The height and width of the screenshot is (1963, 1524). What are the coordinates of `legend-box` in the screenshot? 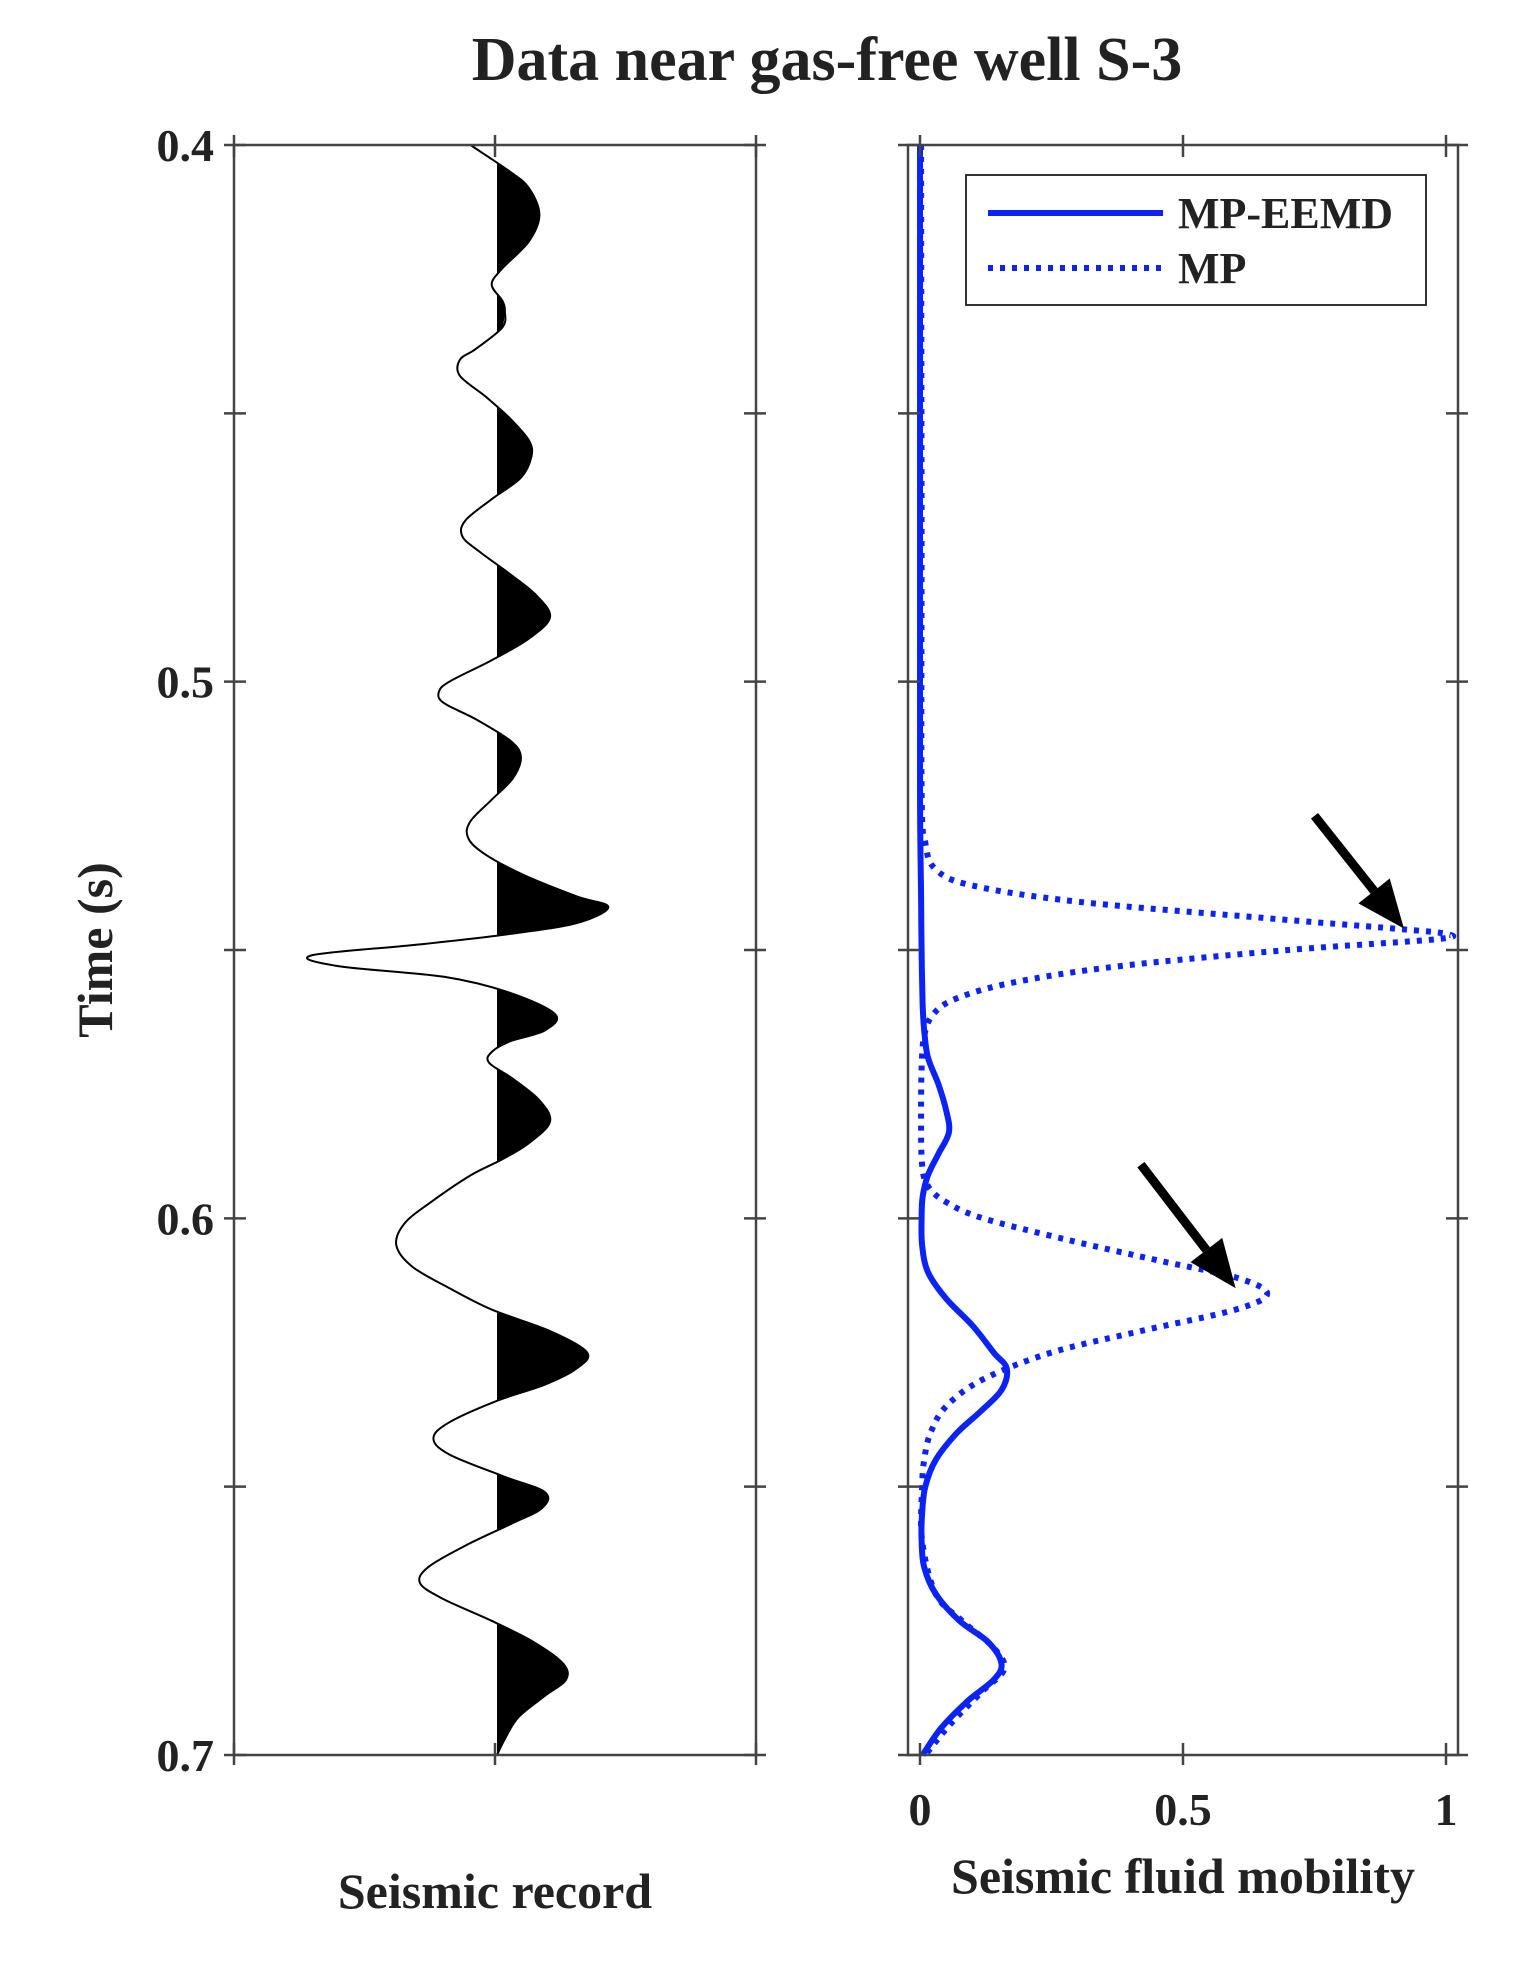 It's located at (1196, 240).